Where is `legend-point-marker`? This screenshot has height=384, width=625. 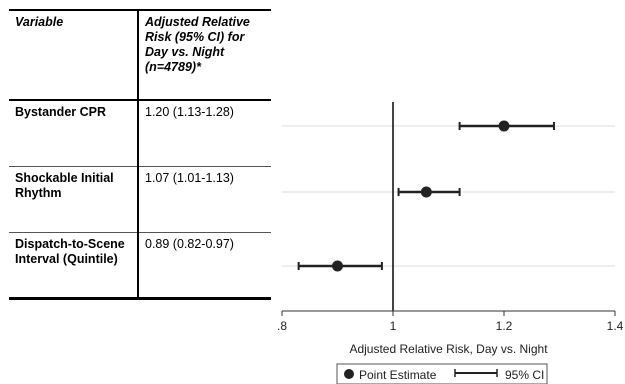 legend-point-marker is located at coordinates (349, 374).